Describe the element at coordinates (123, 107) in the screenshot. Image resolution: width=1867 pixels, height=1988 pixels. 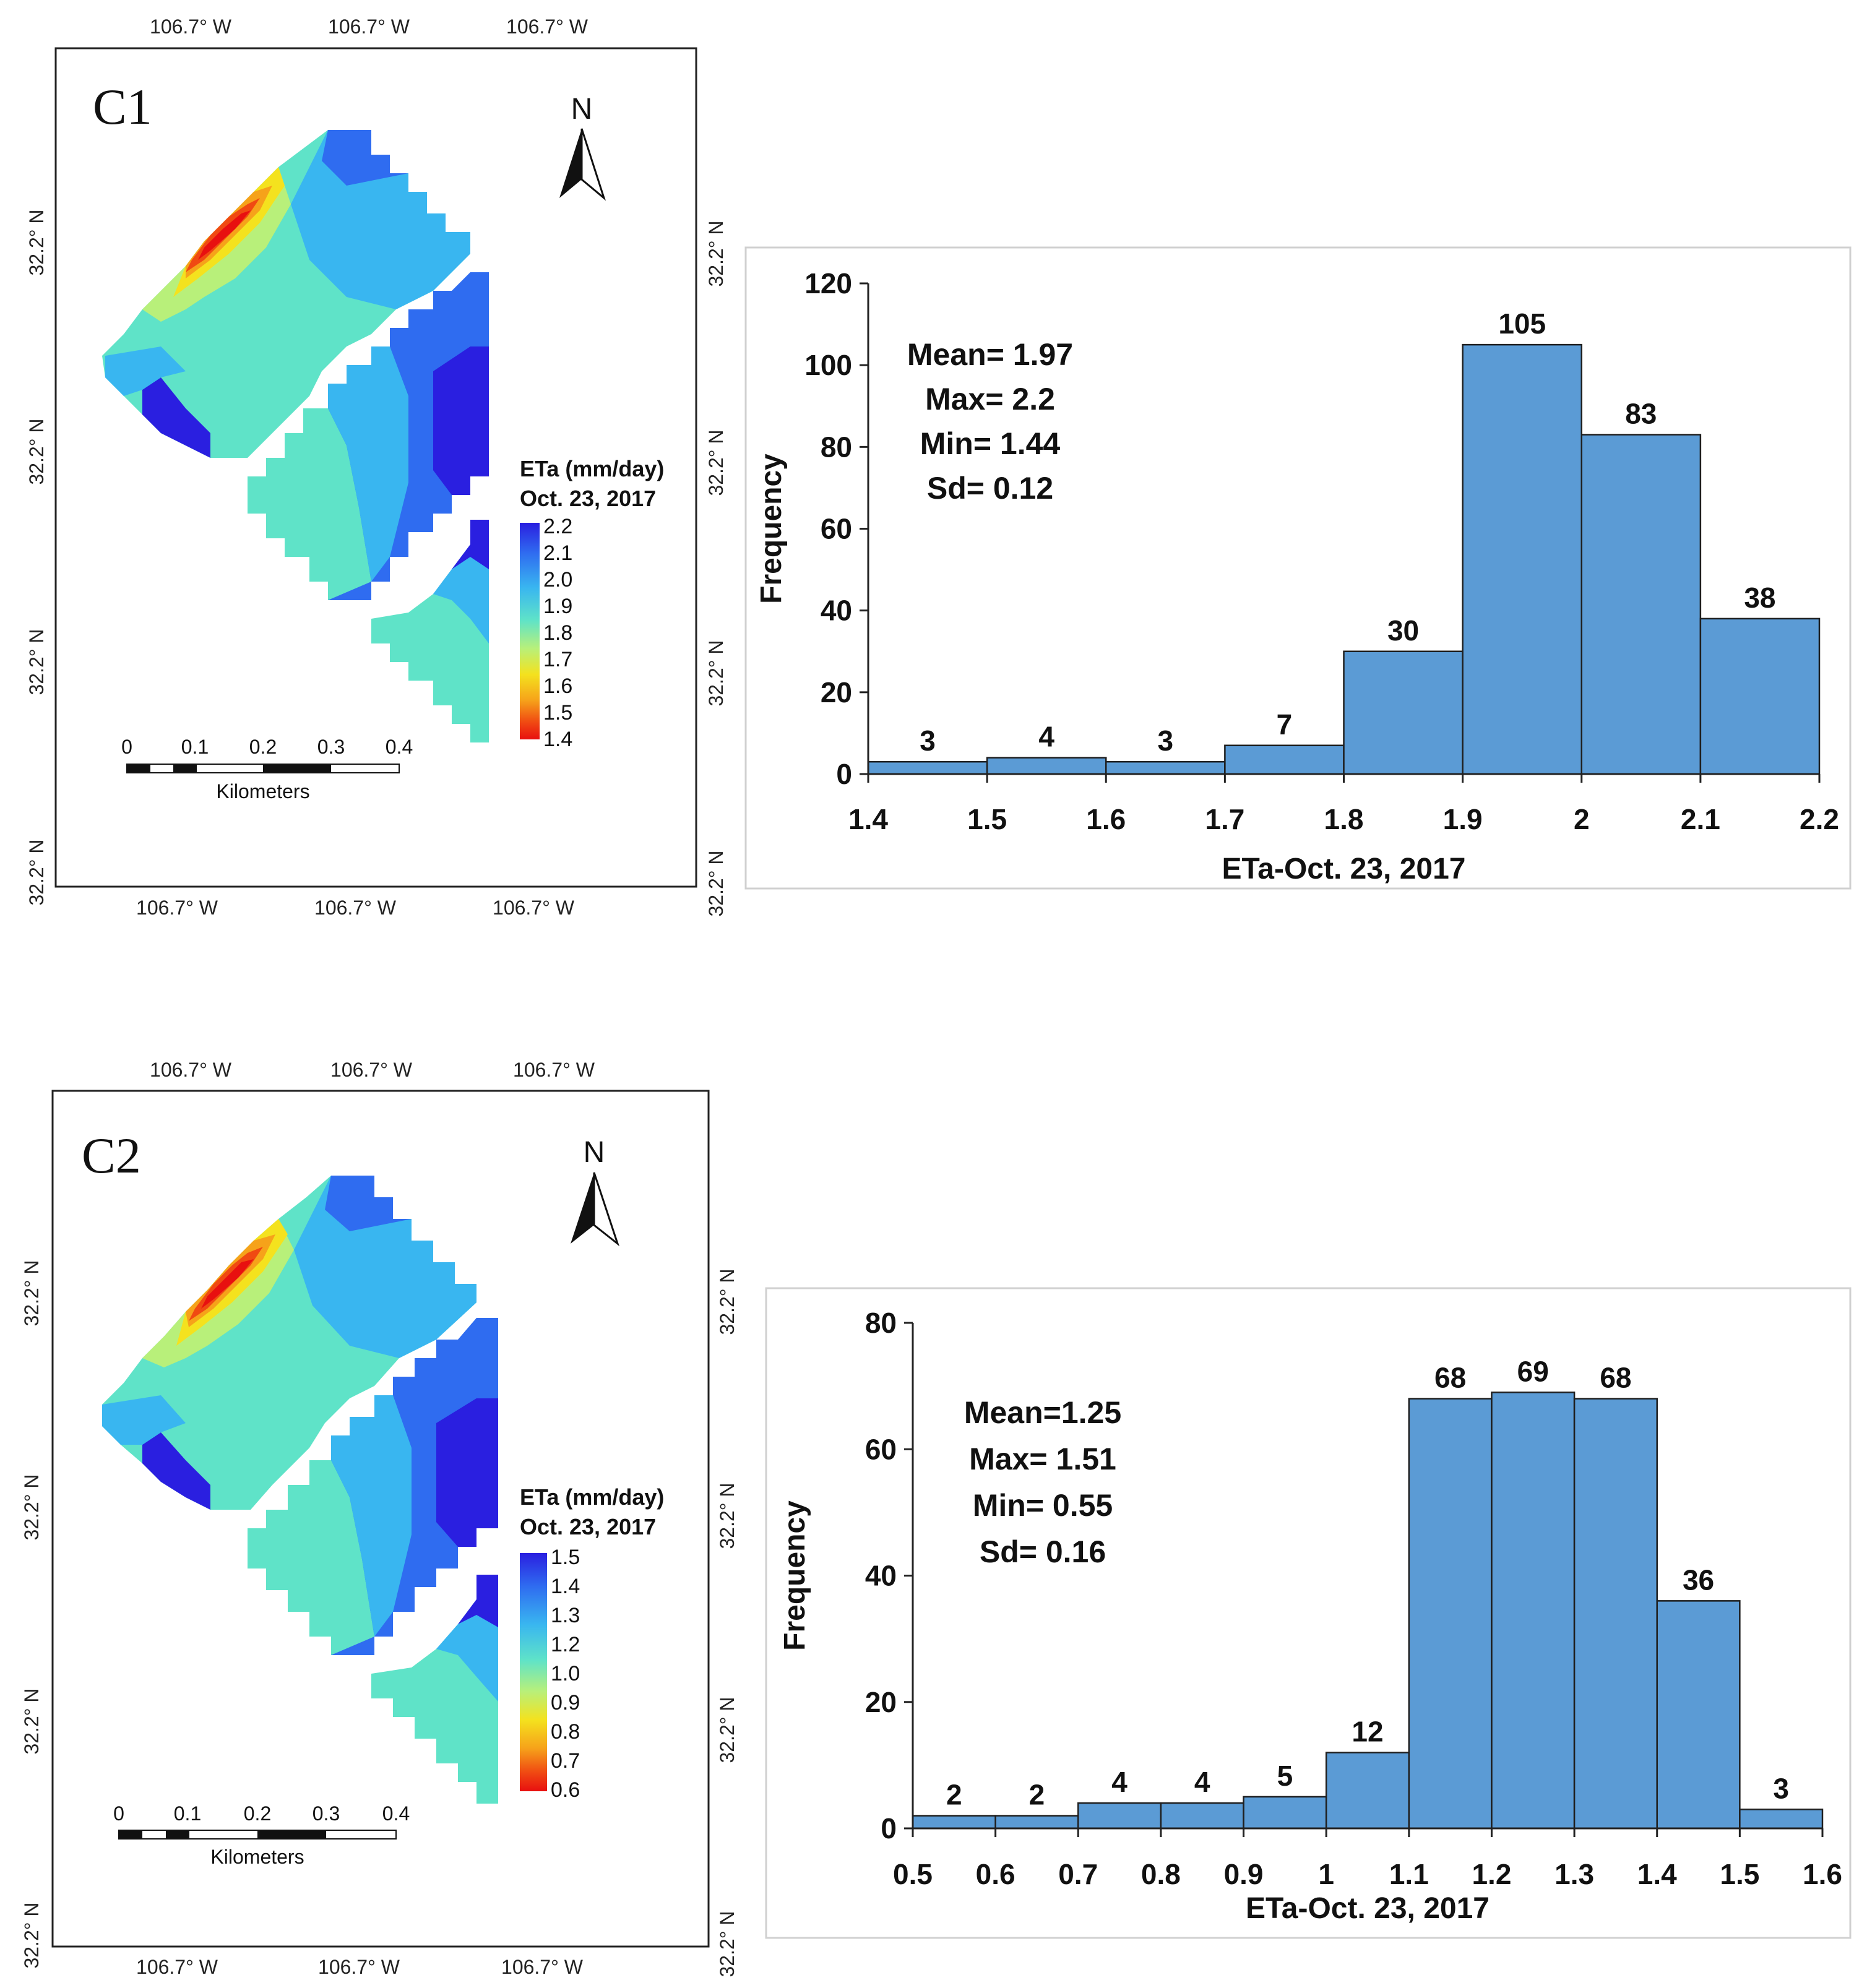
I see `map-panel-label: C1` at that location.